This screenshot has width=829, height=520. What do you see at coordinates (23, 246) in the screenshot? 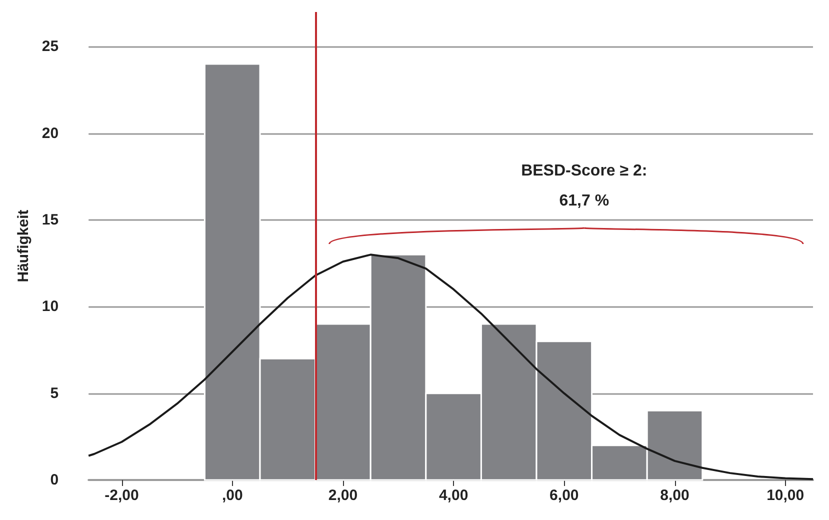
I see `y-axis-title: Häufigkeit` at bounding box center [23, 246].